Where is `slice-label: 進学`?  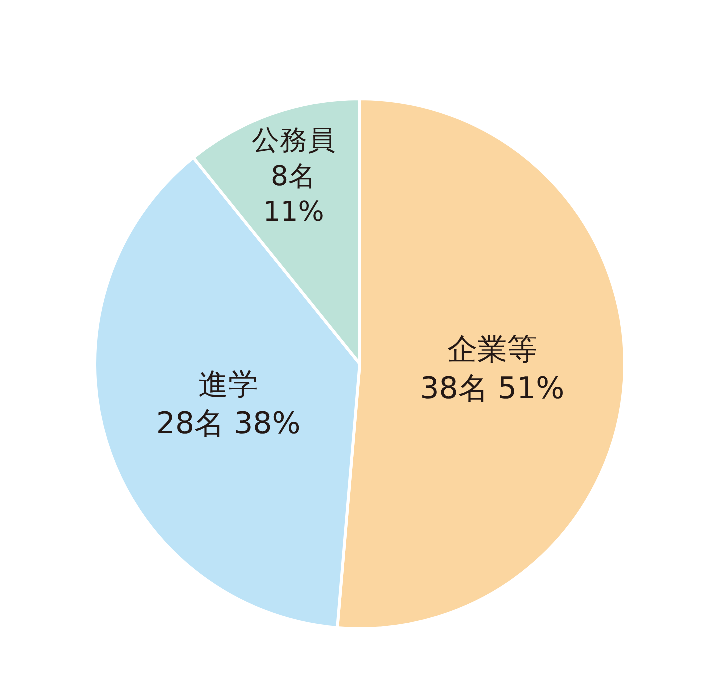 slice-label: 進学 is located at coordinates (228, 384).